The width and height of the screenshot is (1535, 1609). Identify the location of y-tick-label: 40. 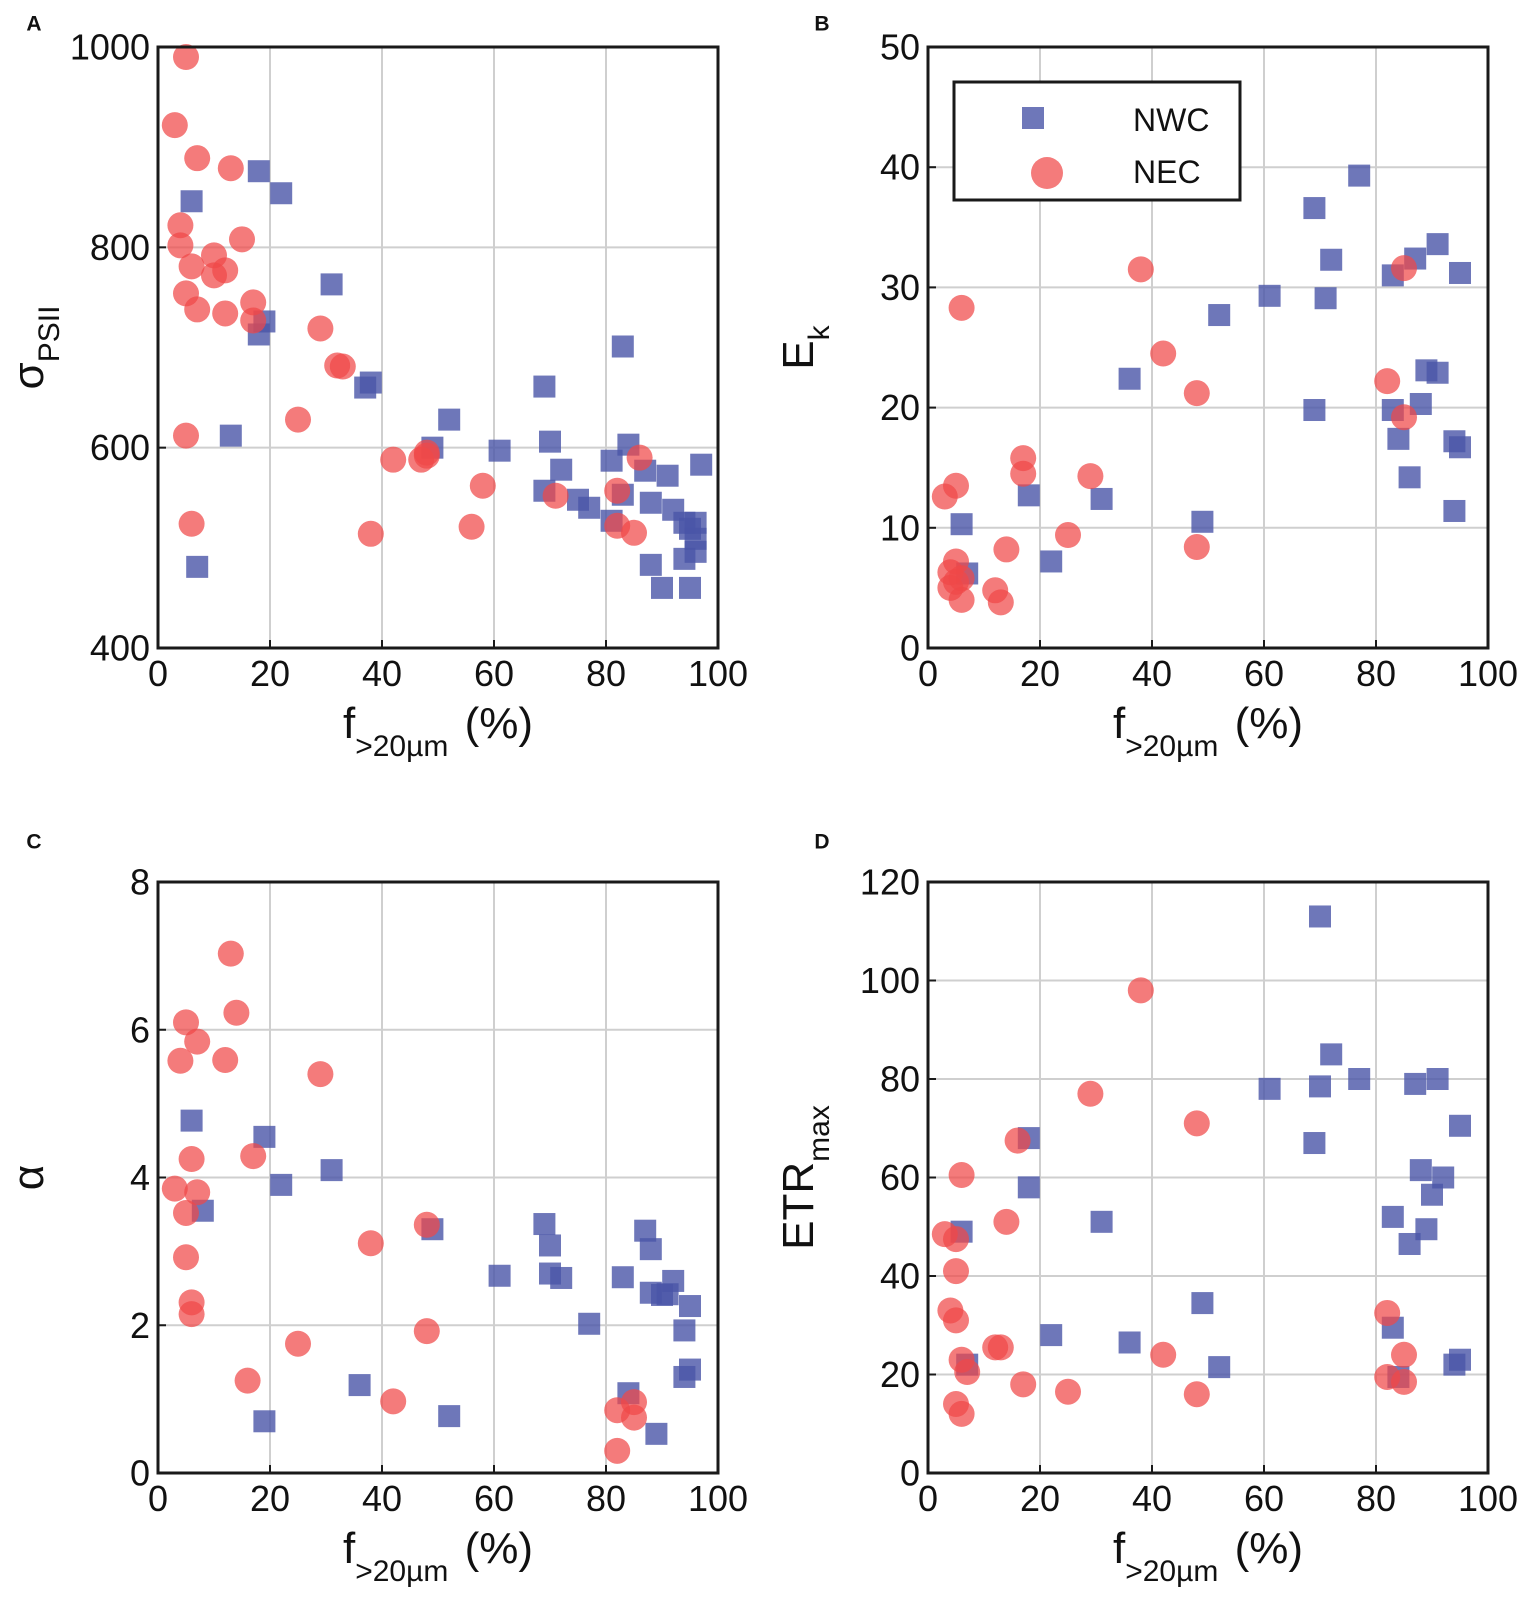
(900, 167).